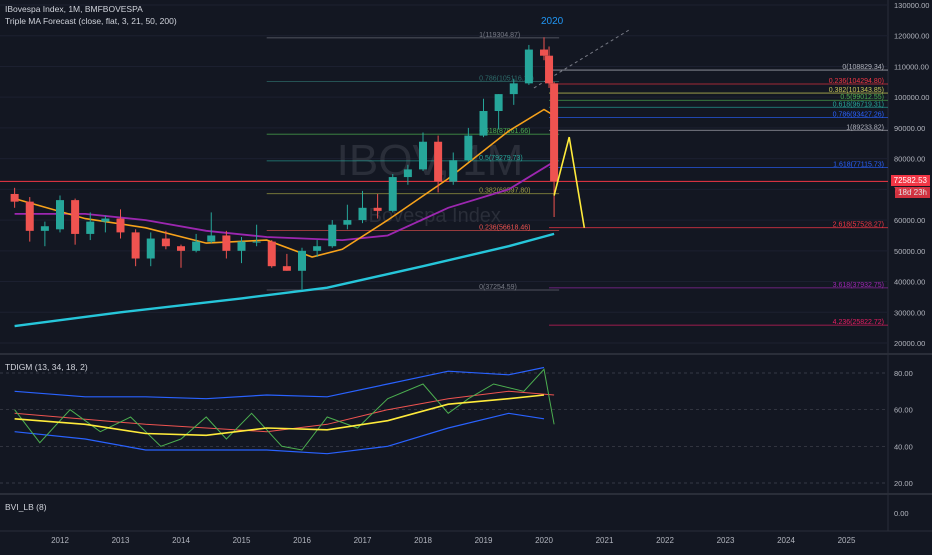 The width and height of the screenshot is (932, 555). I want to click on time-axis-label: 2021, so click(605, 540).